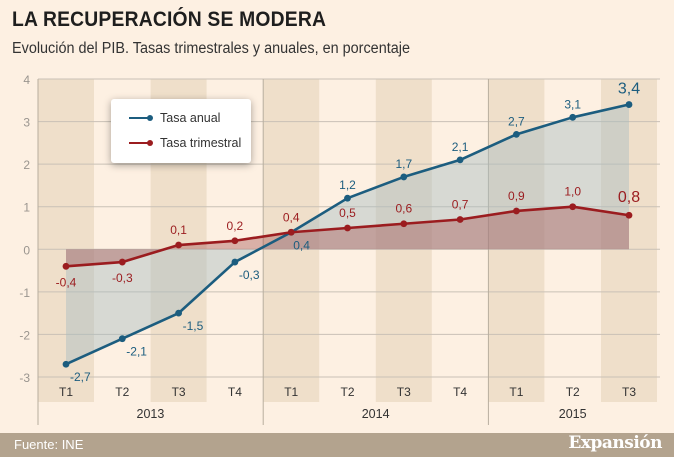 The image size is (674, 457). Describe the element at coordinates (66, 282) in the screenshot. I see `data-label-trimestral: -0,4` at that location.